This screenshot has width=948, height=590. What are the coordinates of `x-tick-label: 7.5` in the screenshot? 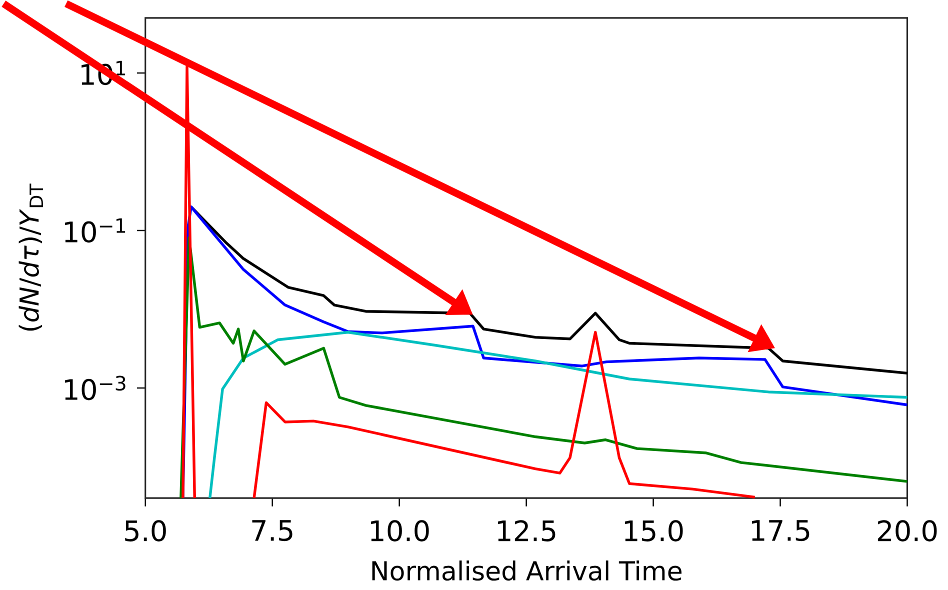 It's located at (272, 531).